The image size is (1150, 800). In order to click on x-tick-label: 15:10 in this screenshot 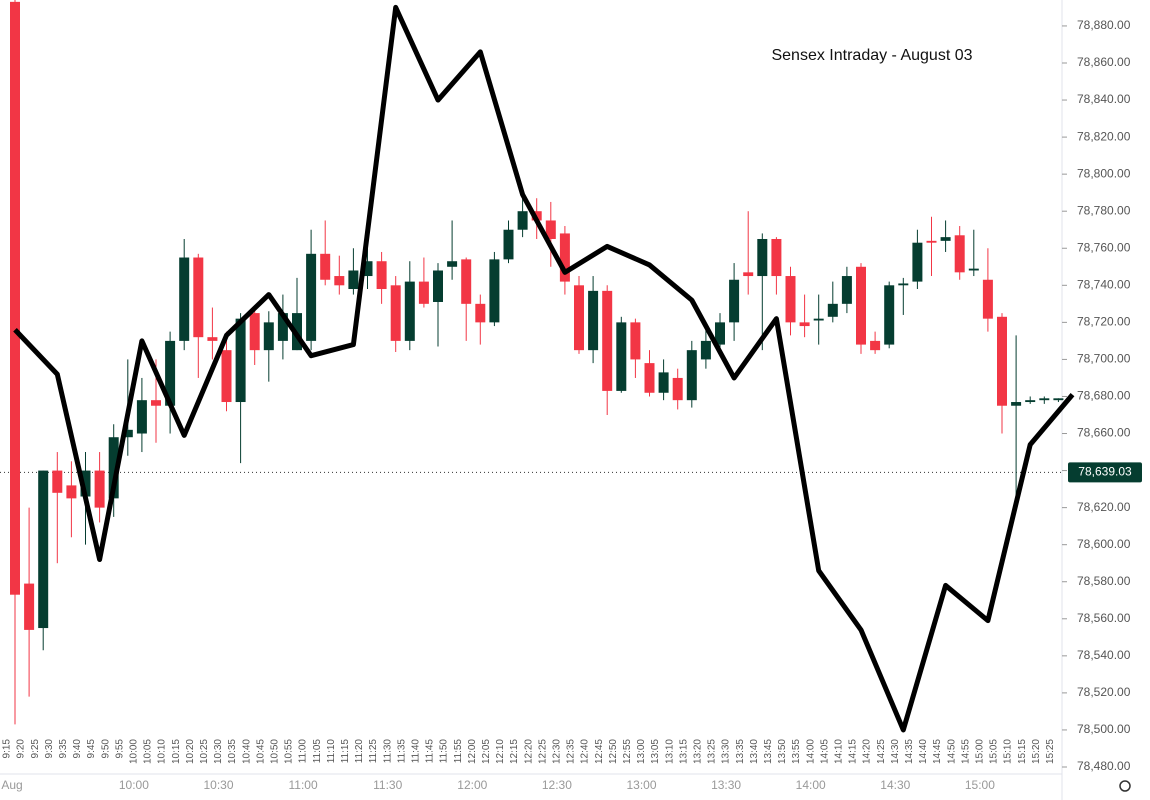, I will do `click(1008, 751)`.